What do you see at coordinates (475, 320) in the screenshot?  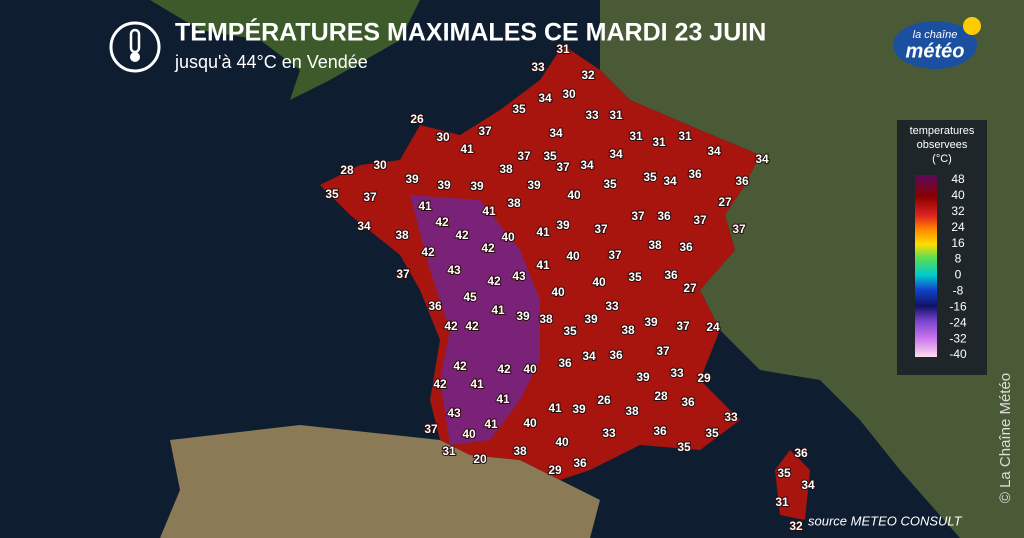 I see `hot-zone` at bounding box center [475, 320].